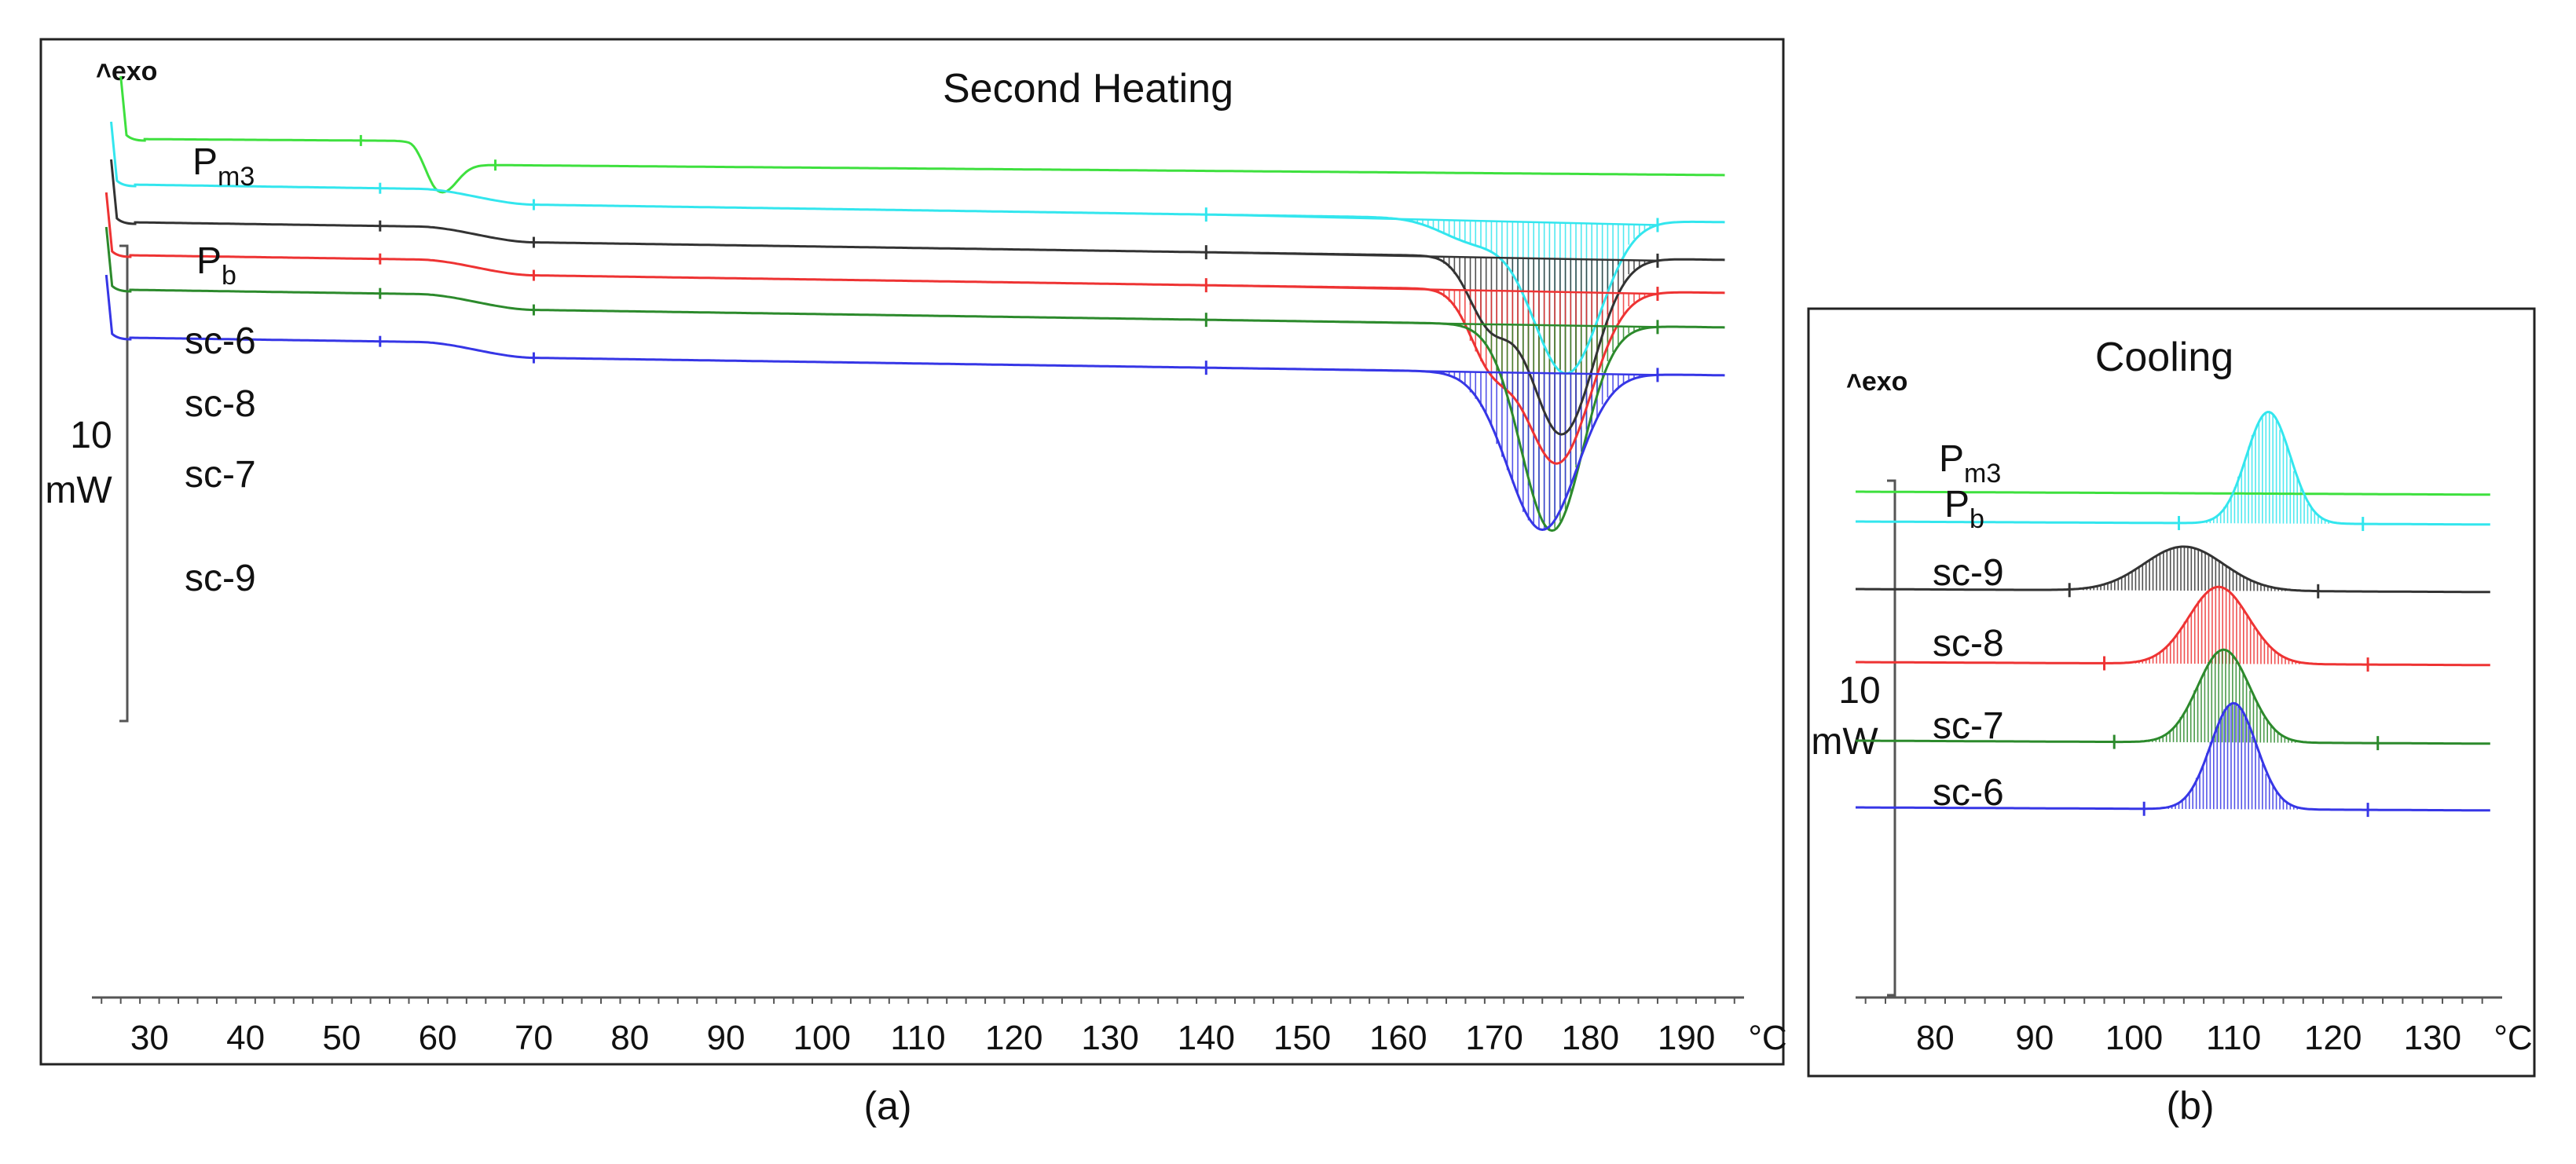  Describe the element at coordinates (1088, 89) in the screenshot. I see `panel-a-title: Second Heating` at that location.